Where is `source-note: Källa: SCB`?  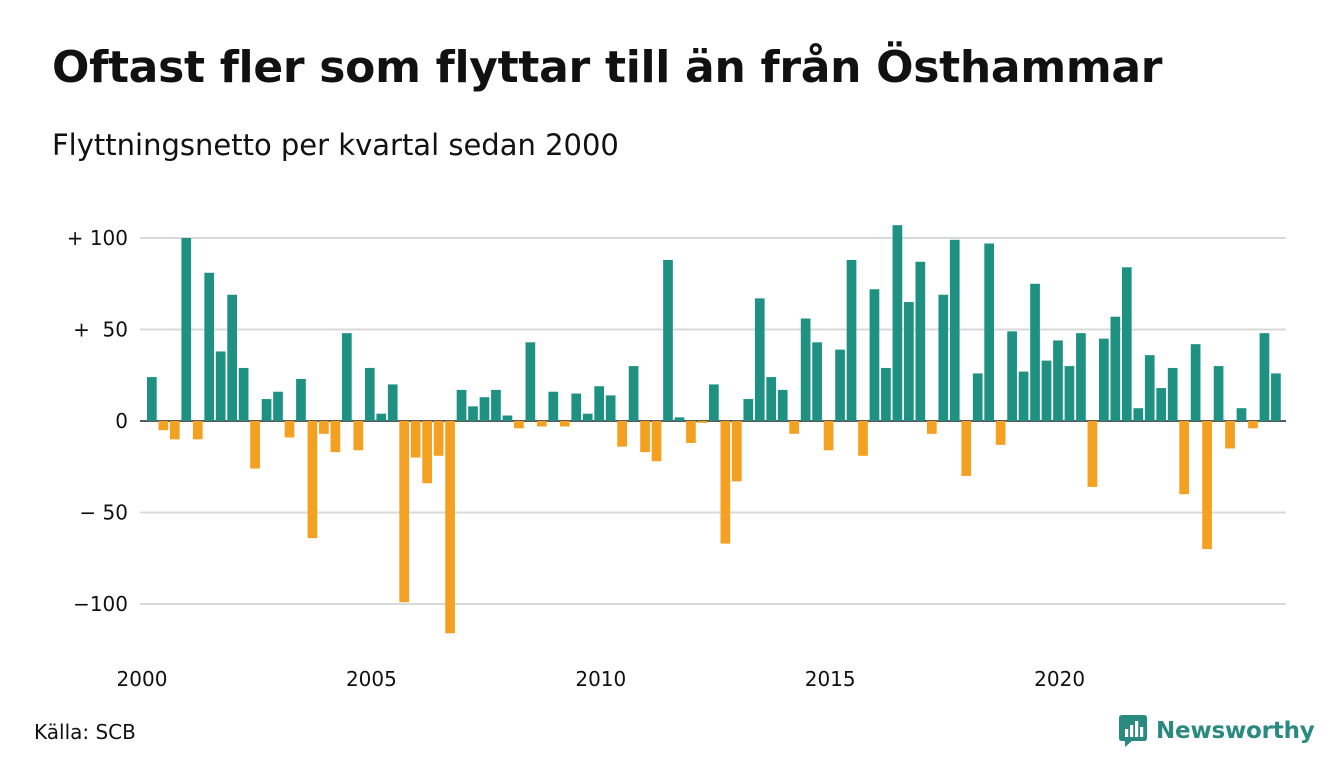
source-note: Källa: SCB is located at coordinates (85, 732).